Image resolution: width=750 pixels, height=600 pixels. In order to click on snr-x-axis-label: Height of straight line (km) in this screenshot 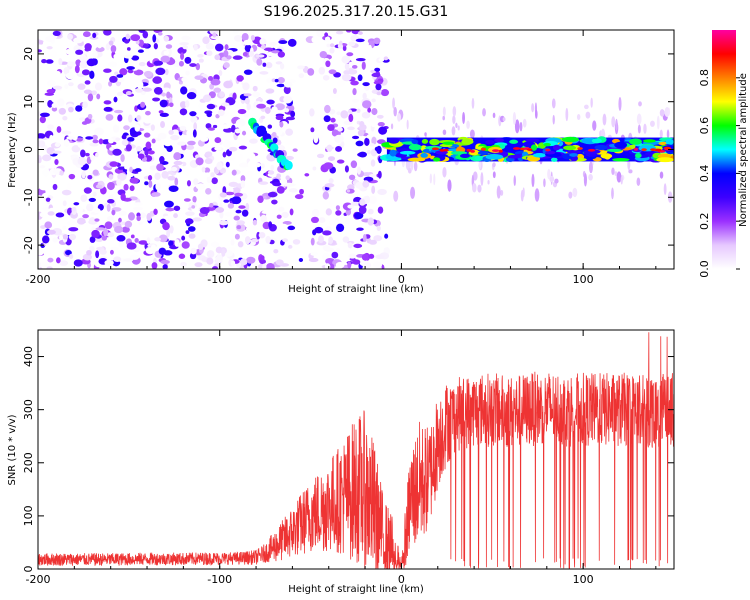, I will do `click(356, 589)`.